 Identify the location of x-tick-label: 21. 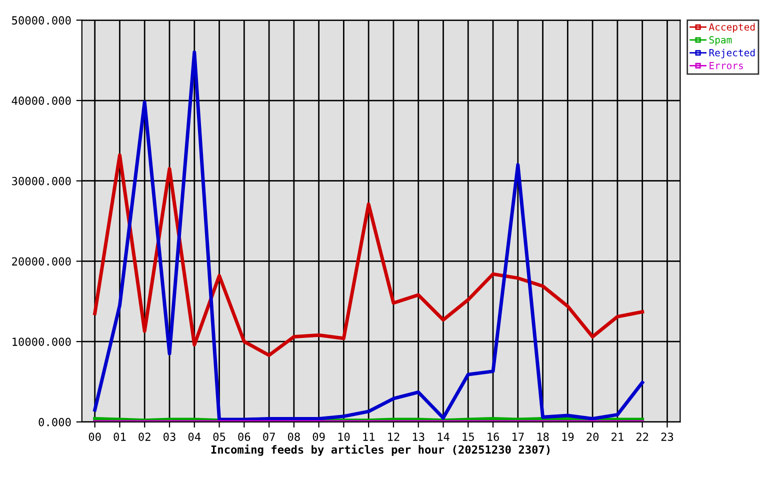
(618, 436).